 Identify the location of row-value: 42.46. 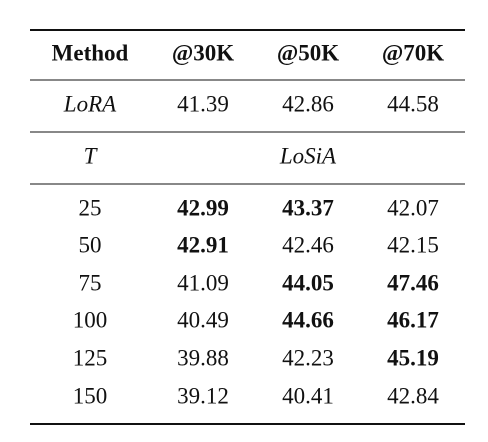
(308, 244).